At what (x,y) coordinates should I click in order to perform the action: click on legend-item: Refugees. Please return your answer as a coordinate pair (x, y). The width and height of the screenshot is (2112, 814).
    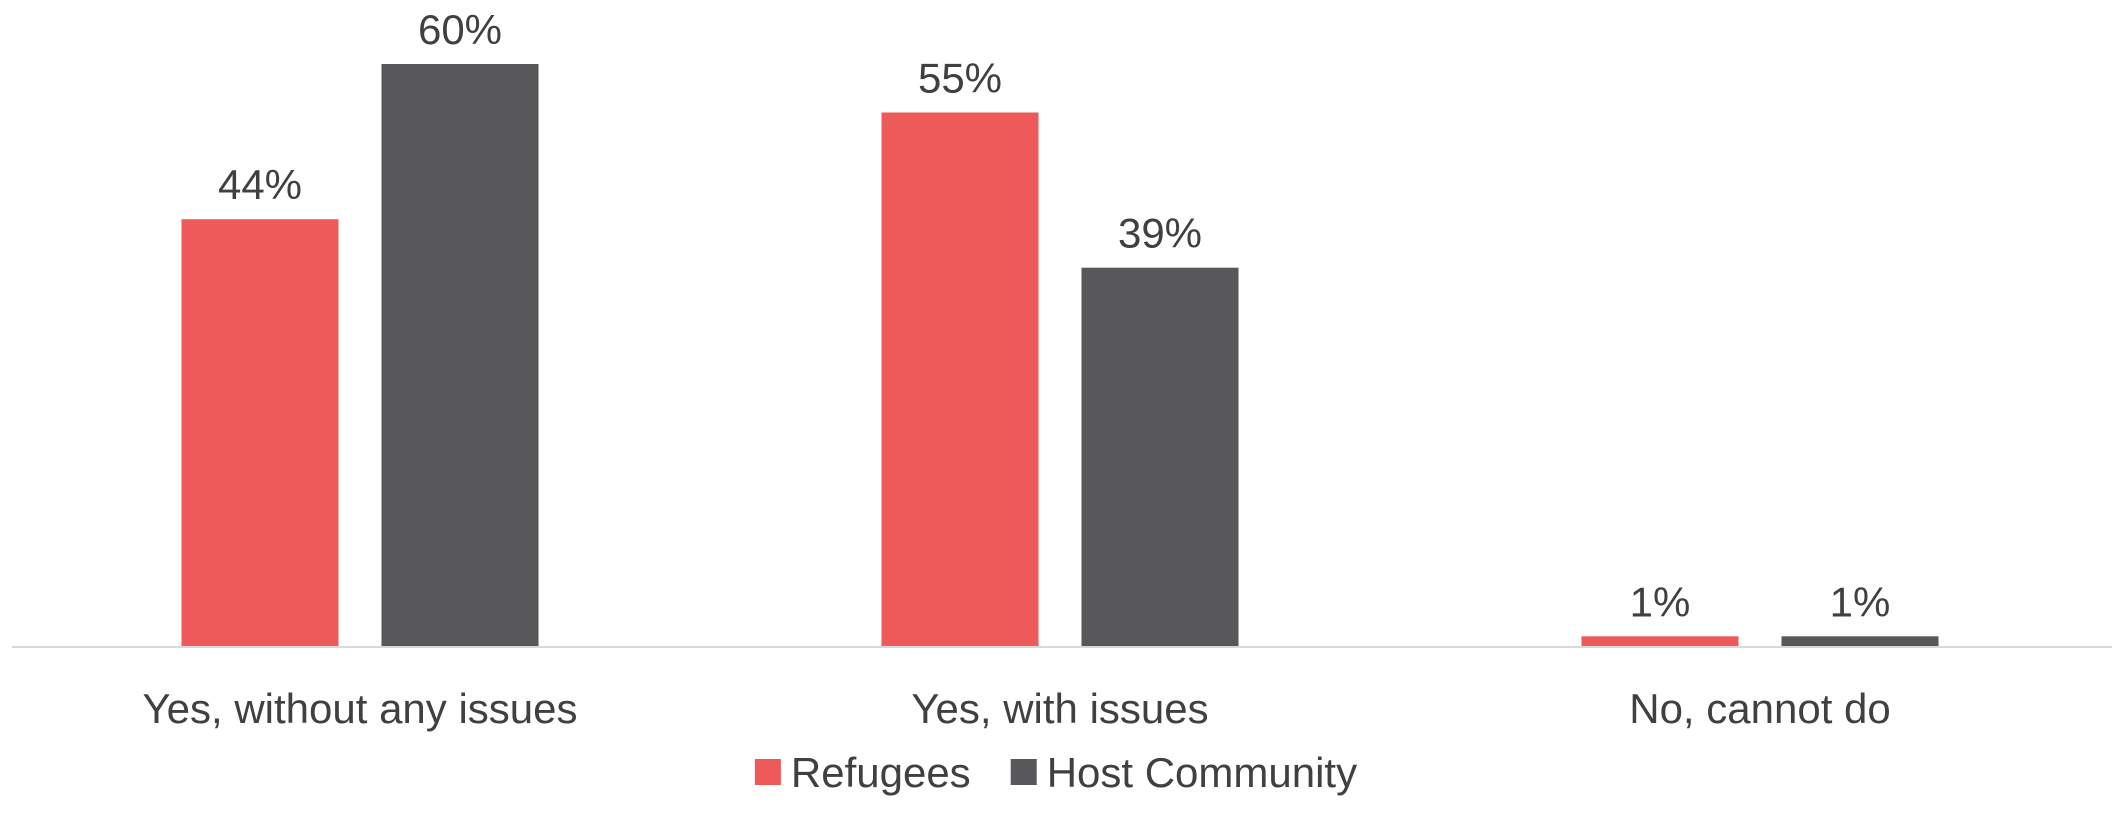
    Looking at the image, I should click on (862, 772).